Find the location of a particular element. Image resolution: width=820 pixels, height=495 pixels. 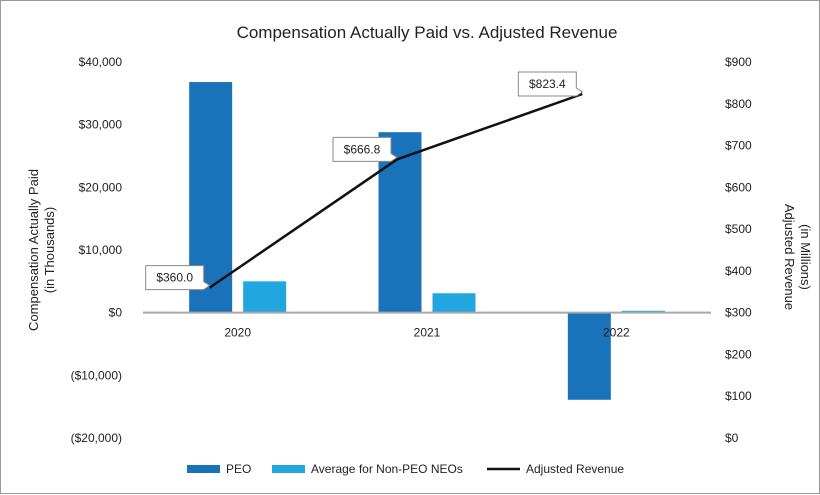

right-axis: $900 $800 $700 $600 $500 $400 $300 $200 $100 $0 is located at coordinates (738, 250).